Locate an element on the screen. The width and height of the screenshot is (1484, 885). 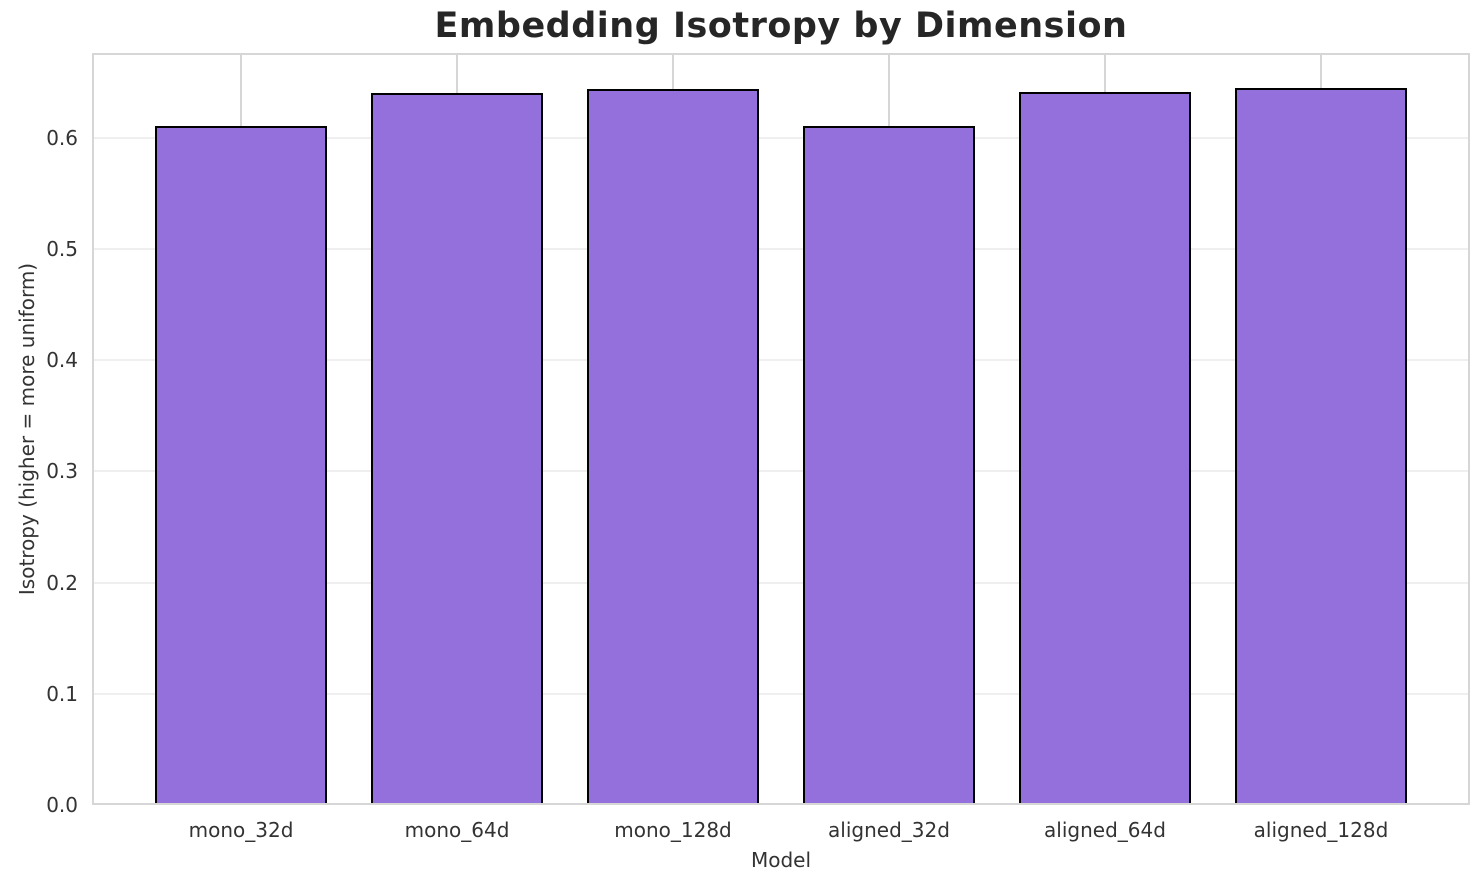
bar-mono_64d is located at coordinates (457, 449).